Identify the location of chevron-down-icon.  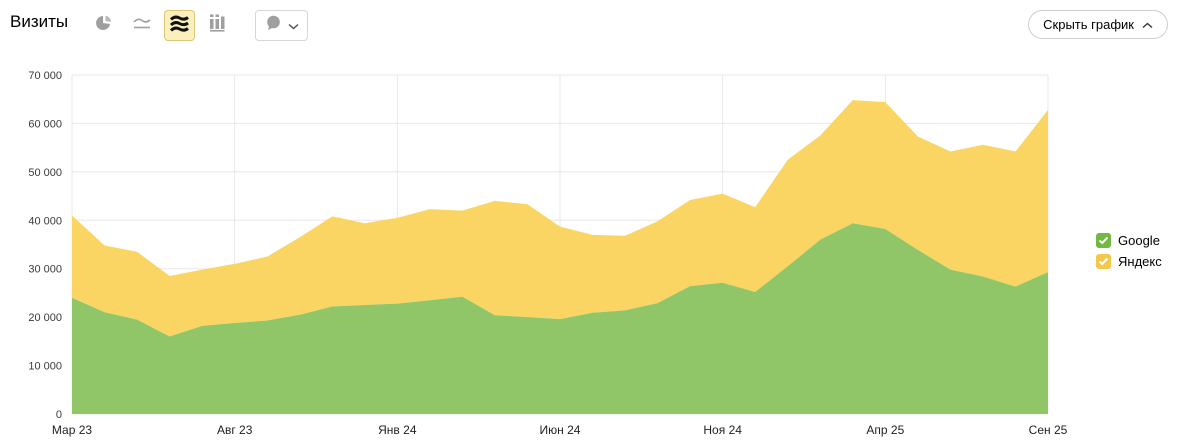
(293, 26).